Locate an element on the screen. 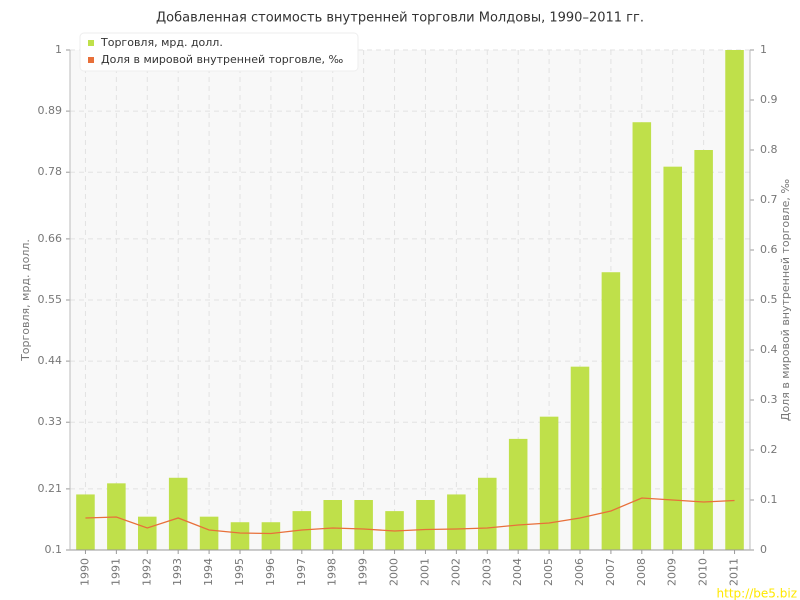 This screenshot has width=800, height=600. x-tick-label: 2009 is located at coordinates (672, 572).